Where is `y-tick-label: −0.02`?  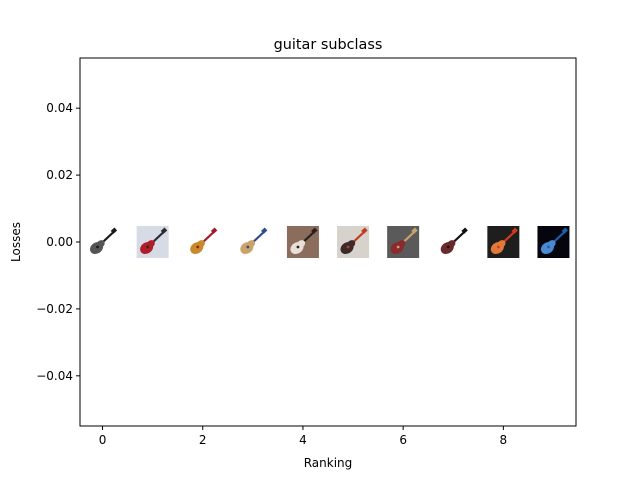 y-tick-label: −0.02 is located at coordinates (54, 309).